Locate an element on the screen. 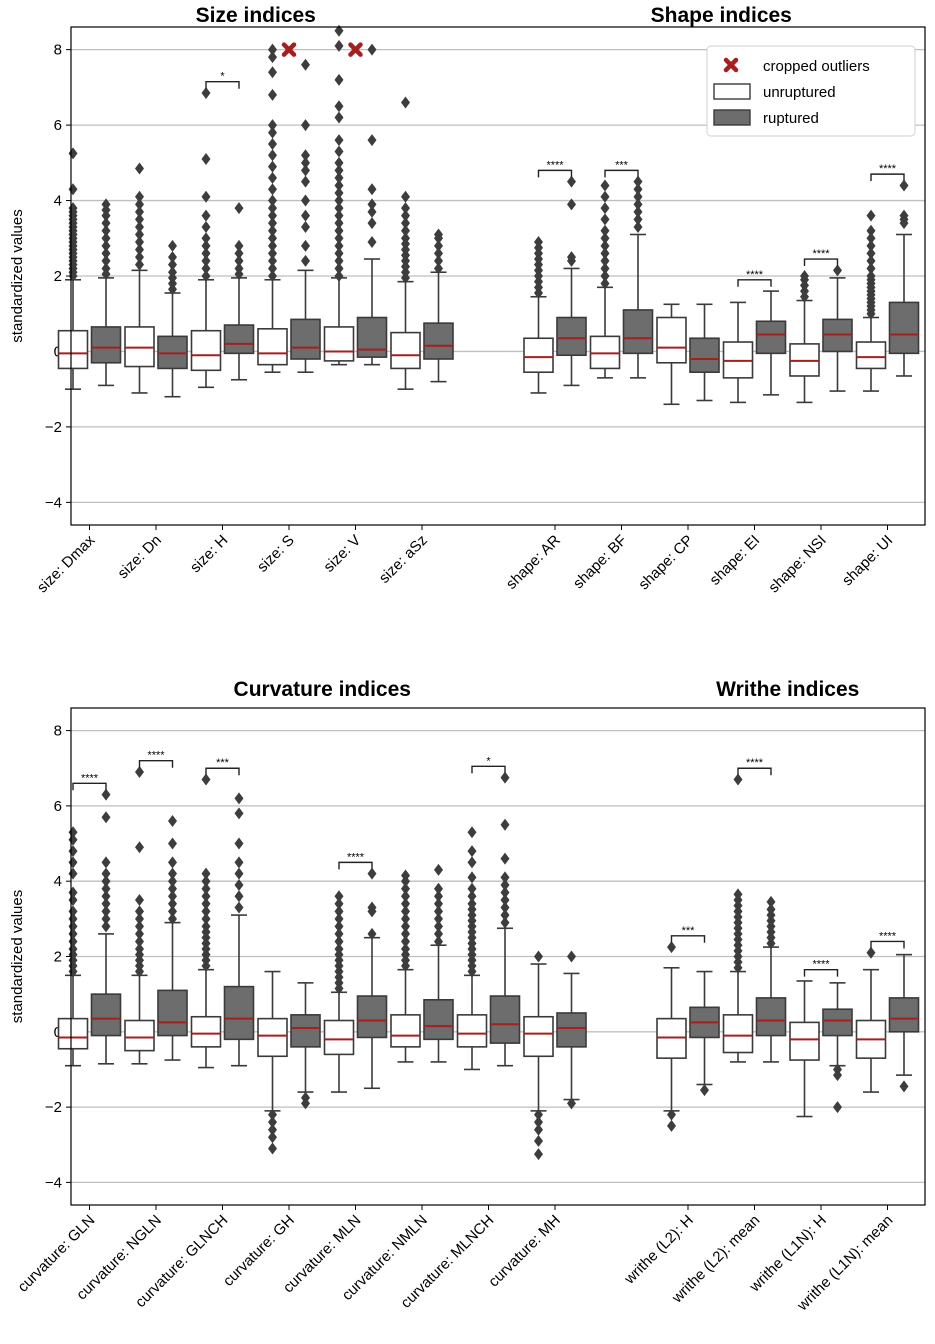 The image size is (935, 1344). y-tick-label: 2 is located at coordinates (58, 957).